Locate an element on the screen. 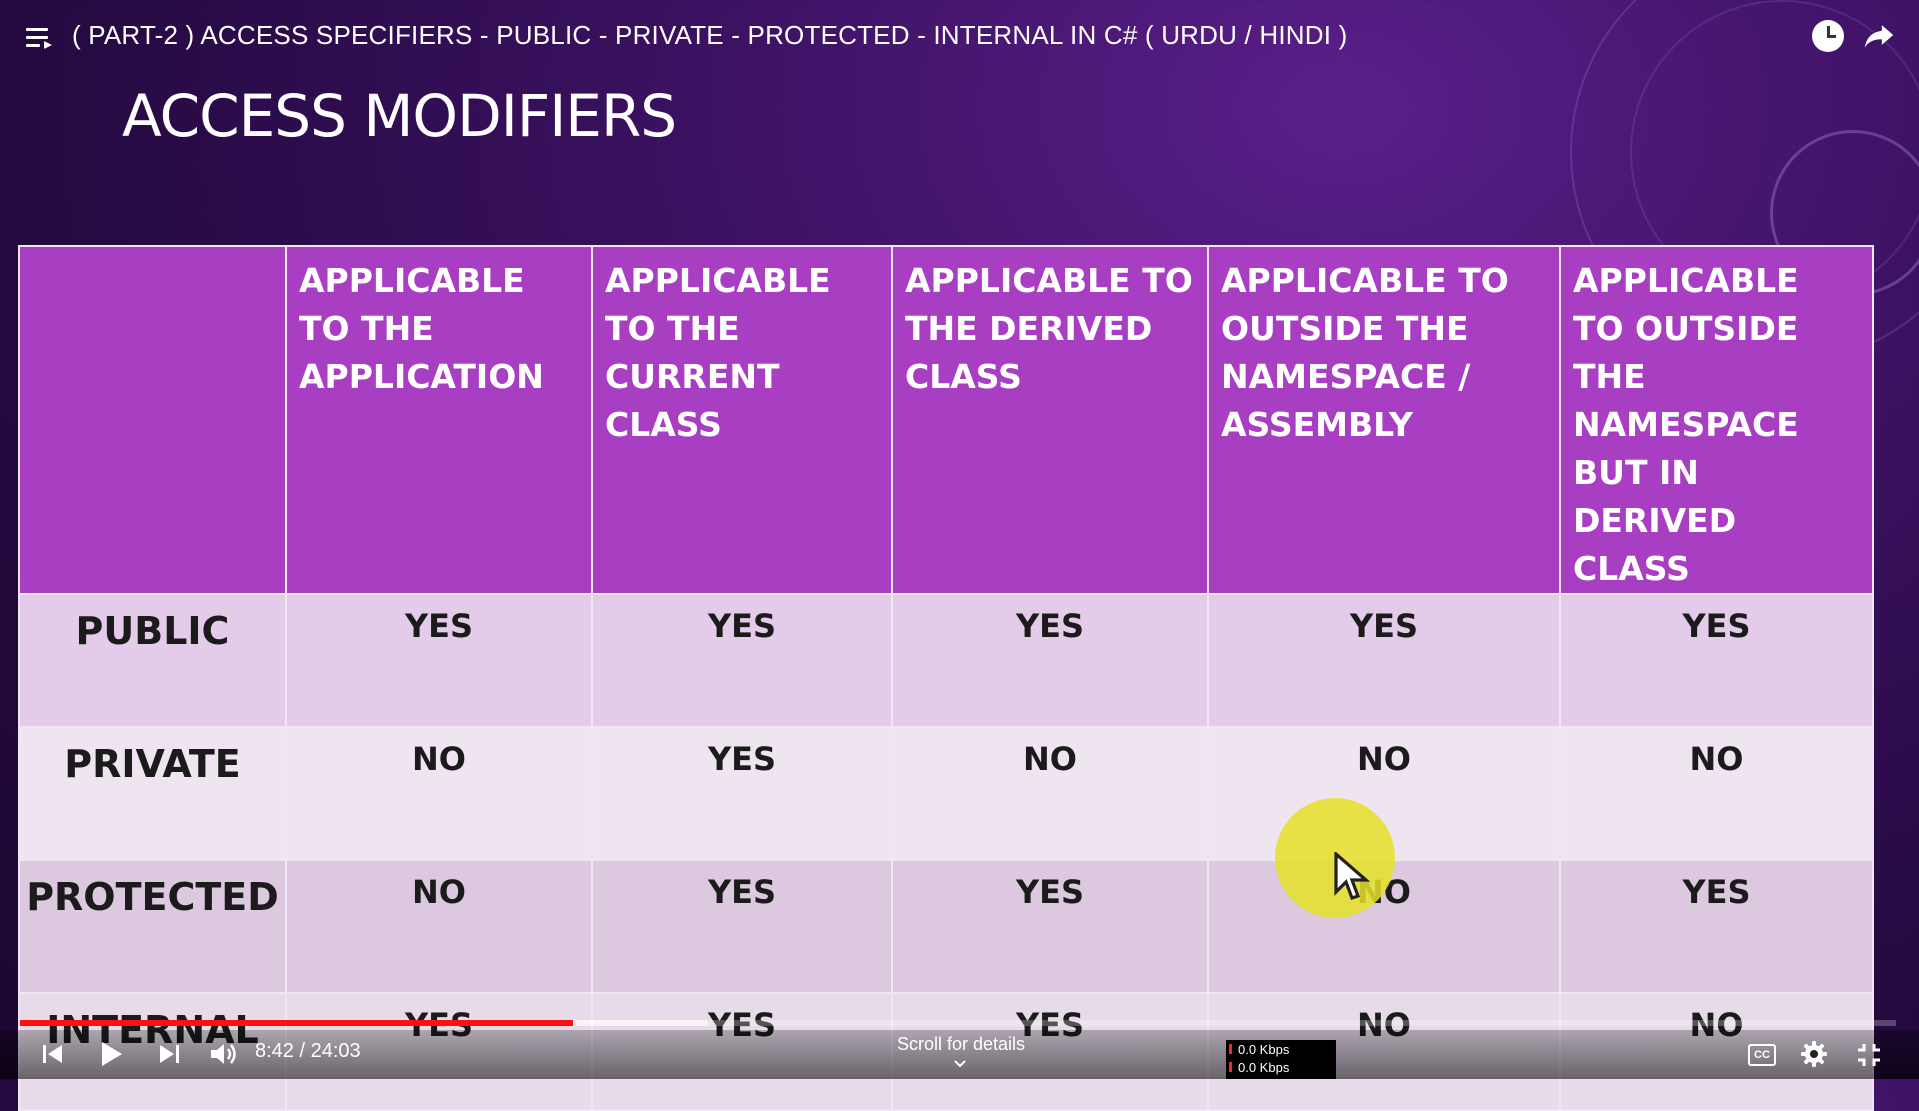 The height and width of the screenshot is (1111, 1919). chevron-down-icon is located at coordinates (960, 1064).